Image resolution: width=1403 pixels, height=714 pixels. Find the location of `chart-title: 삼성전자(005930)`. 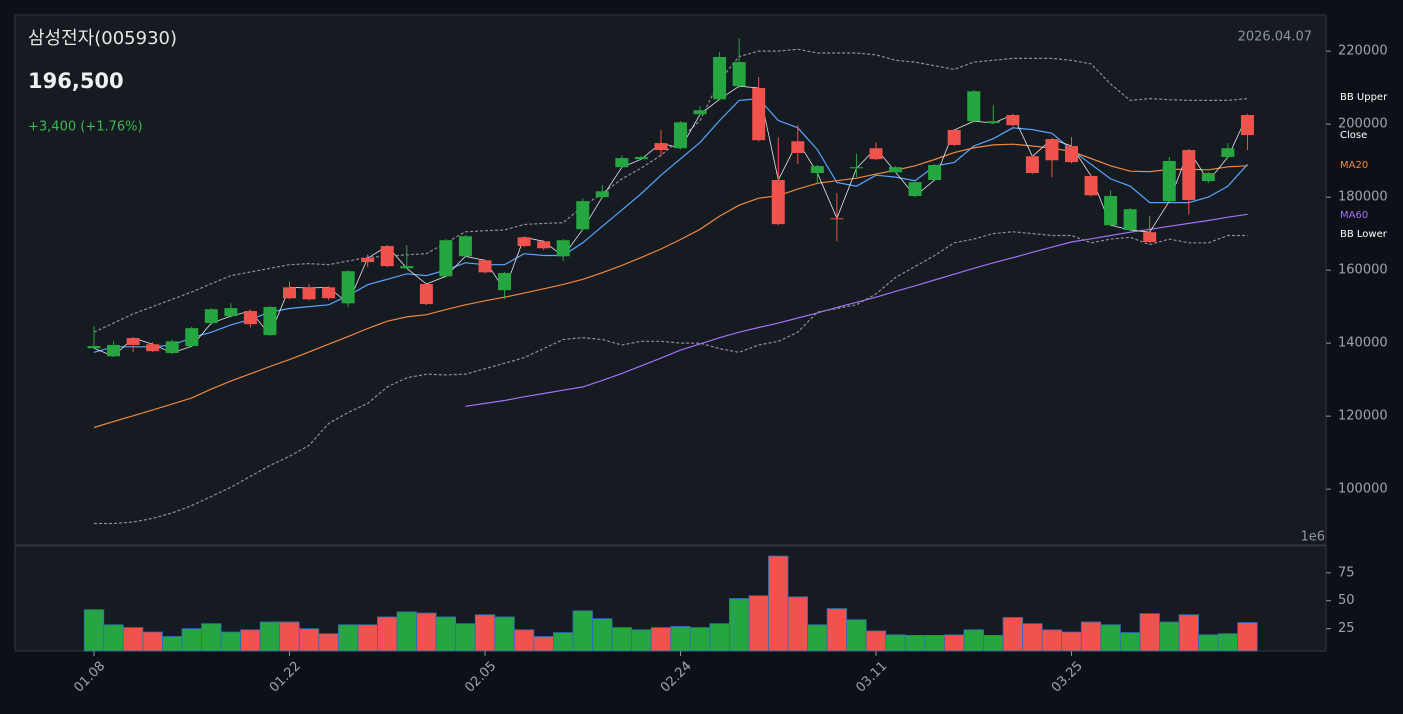

chart-title: 삼성전자(005930) is located at coordinates (102, 38).